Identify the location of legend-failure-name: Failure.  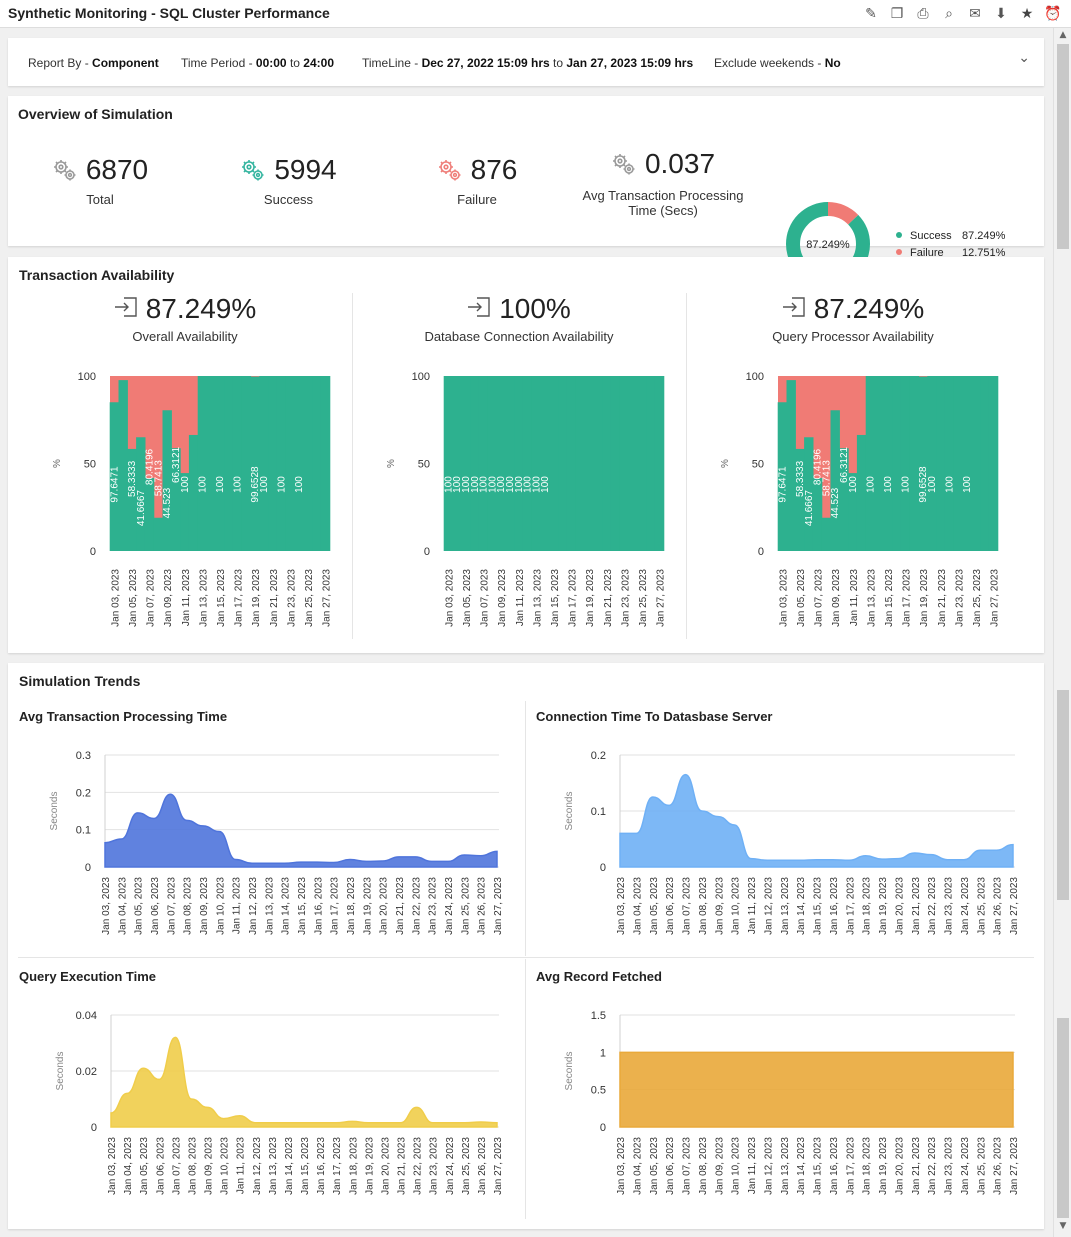
(927, 253).